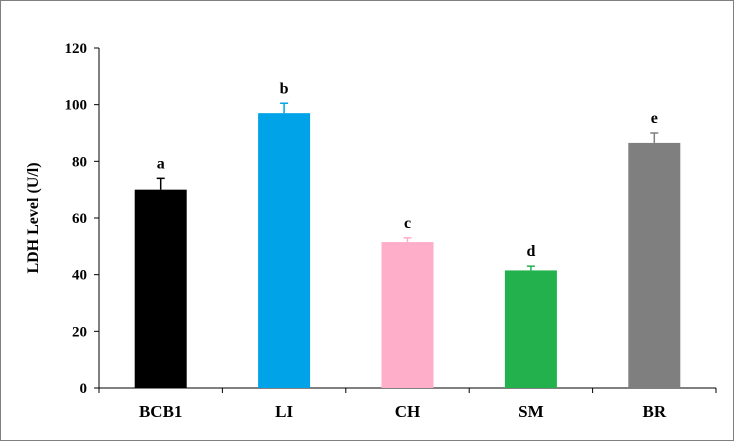  I want to click on x-axis: BCB1 LI CH SM BR, so click(407, 404).